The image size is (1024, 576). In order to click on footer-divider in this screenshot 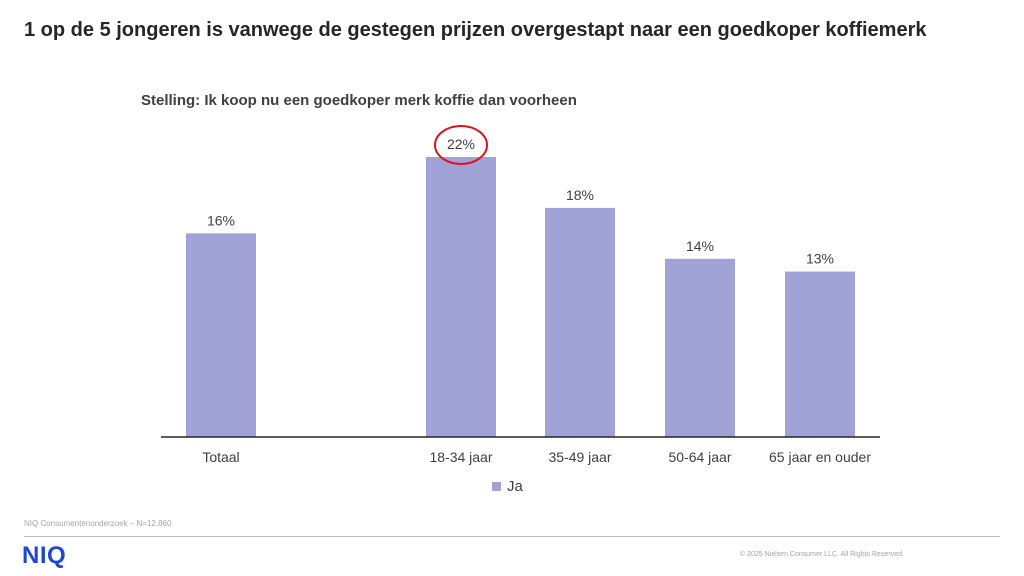, I will do `click(512, 536)`.